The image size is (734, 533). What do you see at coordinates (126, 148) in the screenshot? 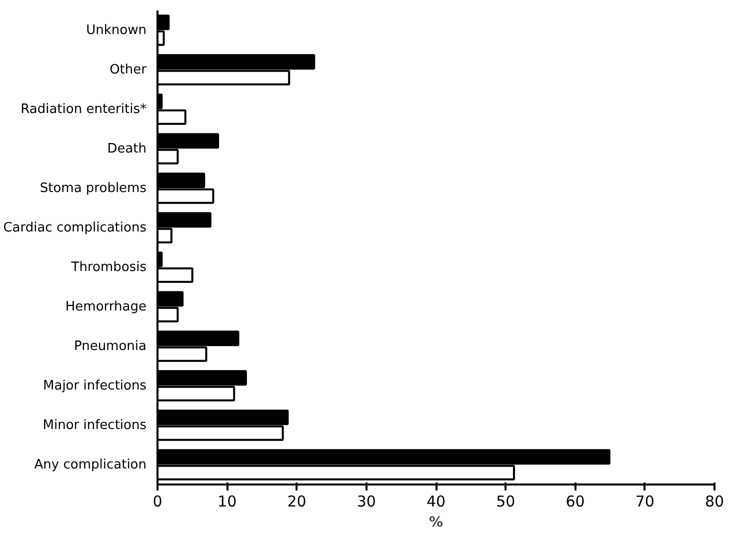
I see `y-tick-label: Death` at bounding box center [126, 148].